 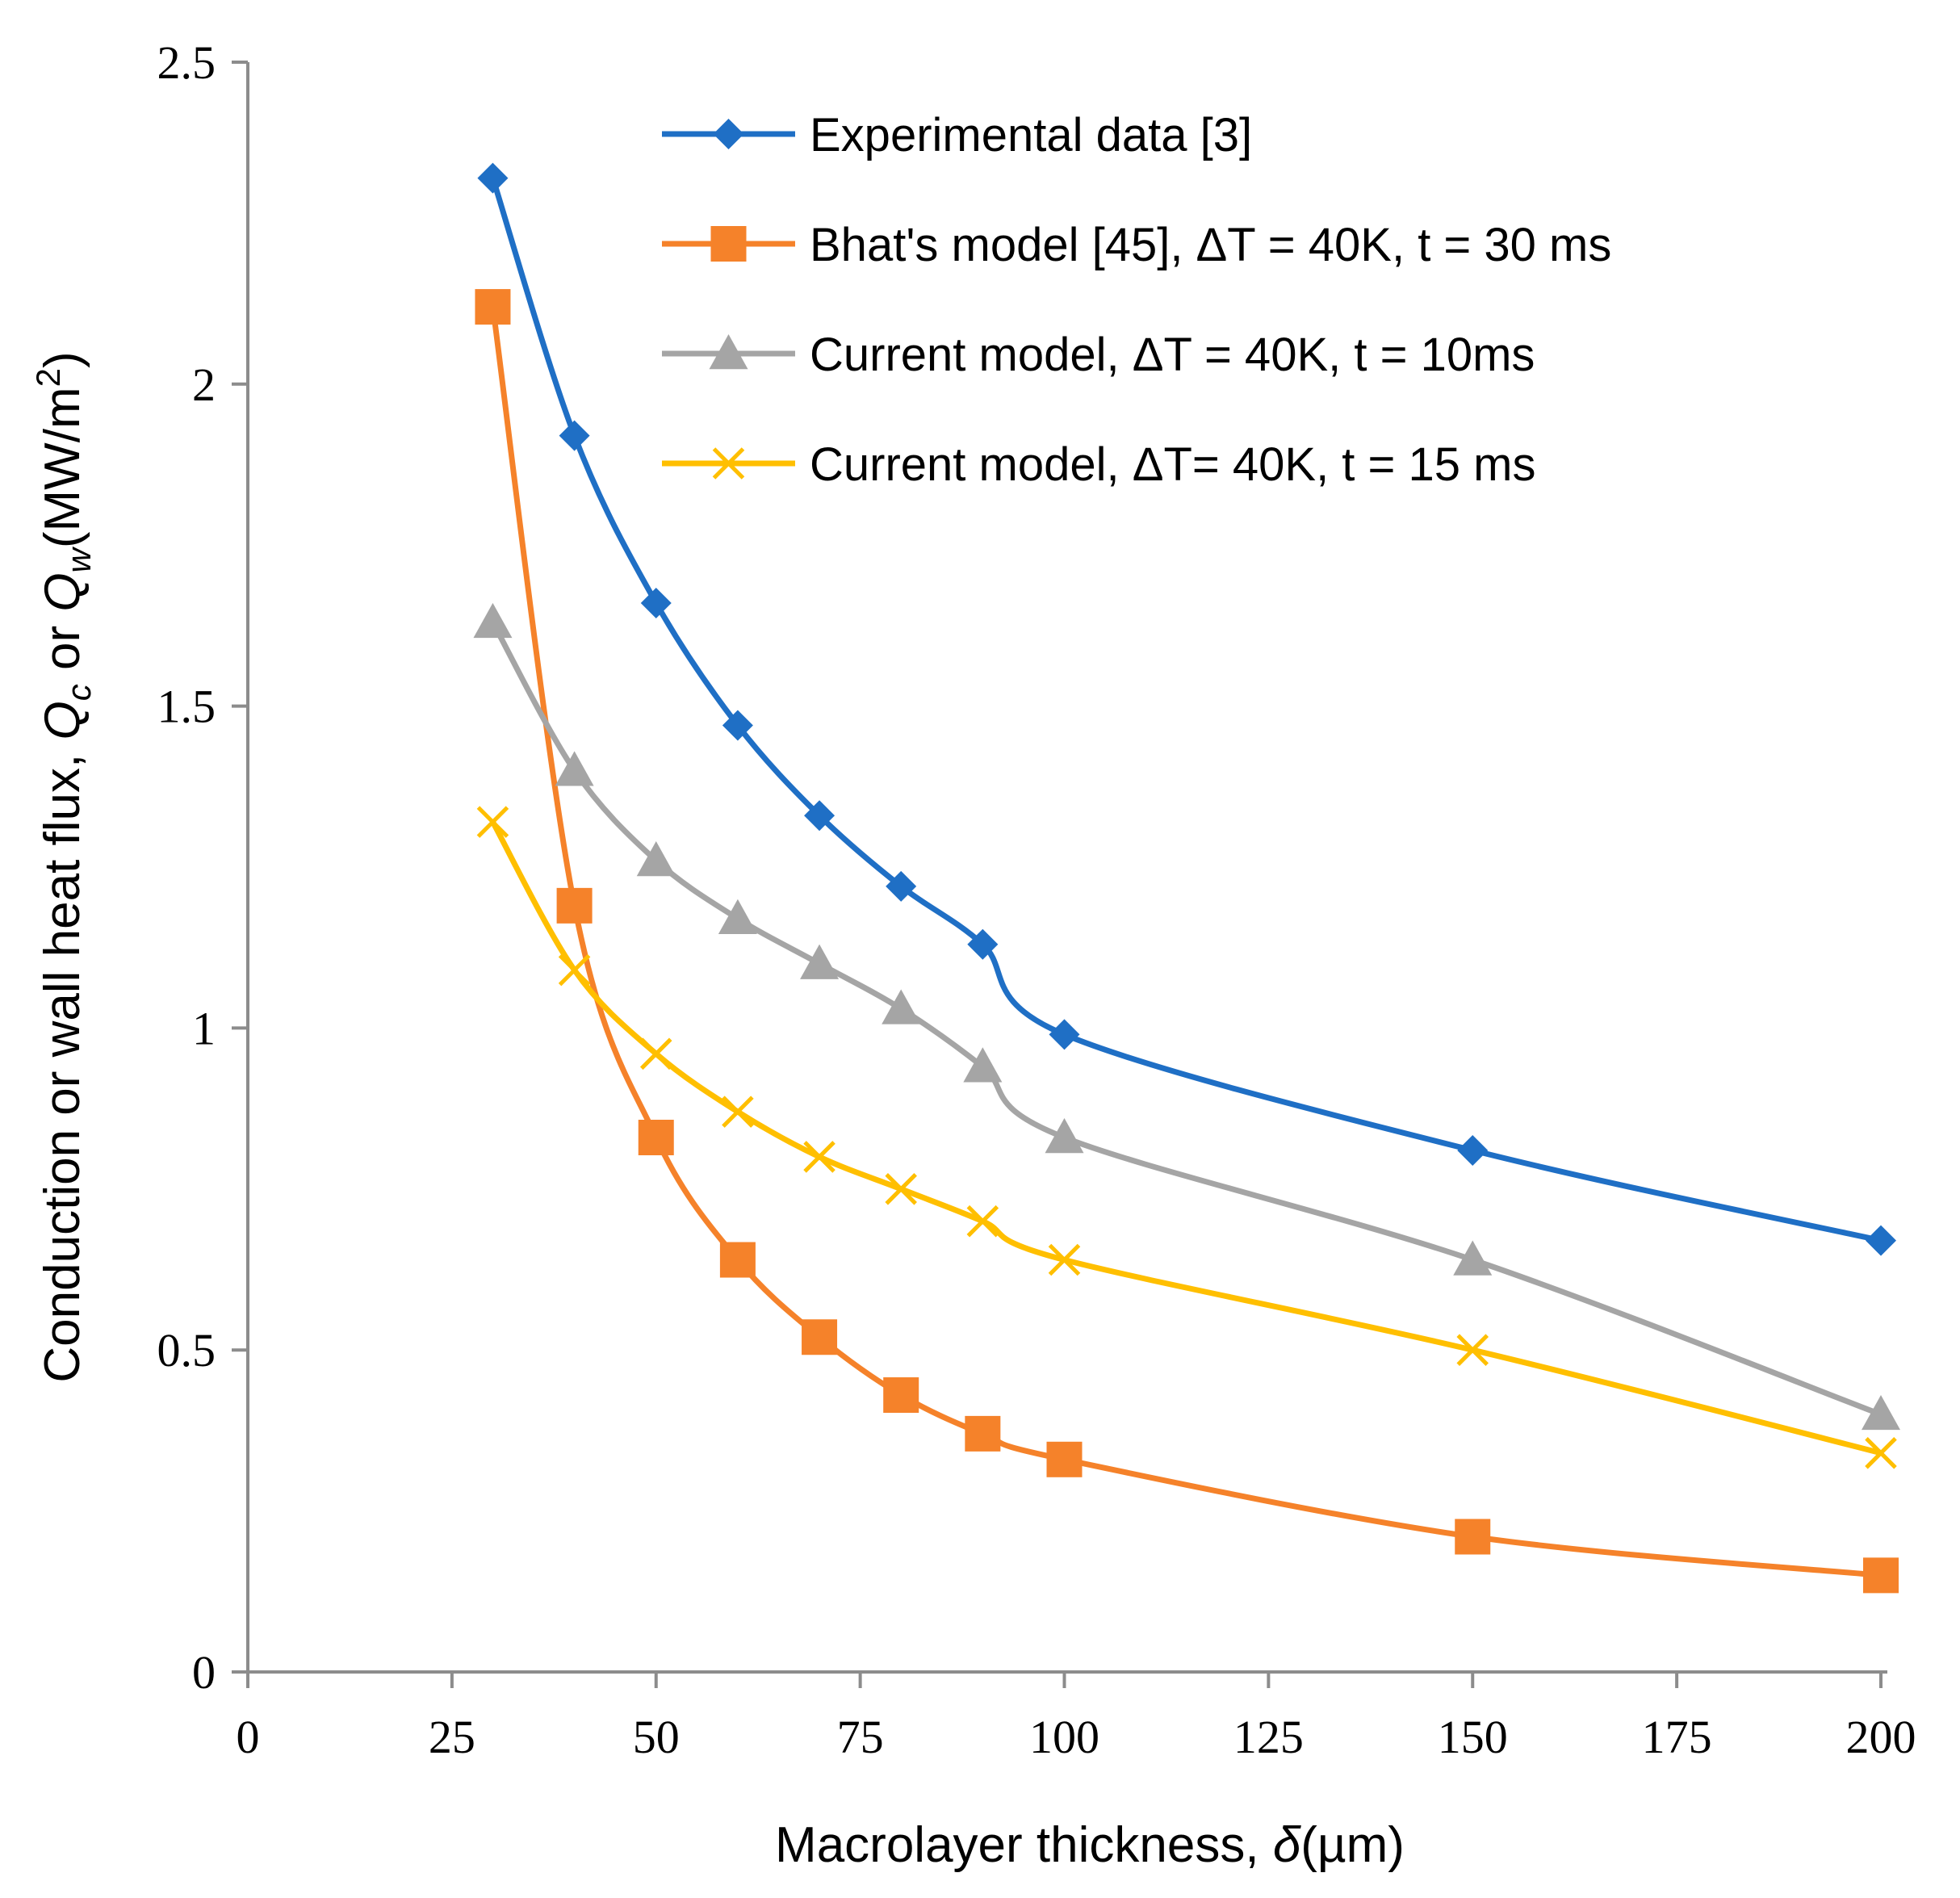 I want to click on legend-entry-4: Current model, ΔT= 40K, t = 15 ms, so click(x=1098, y=465).